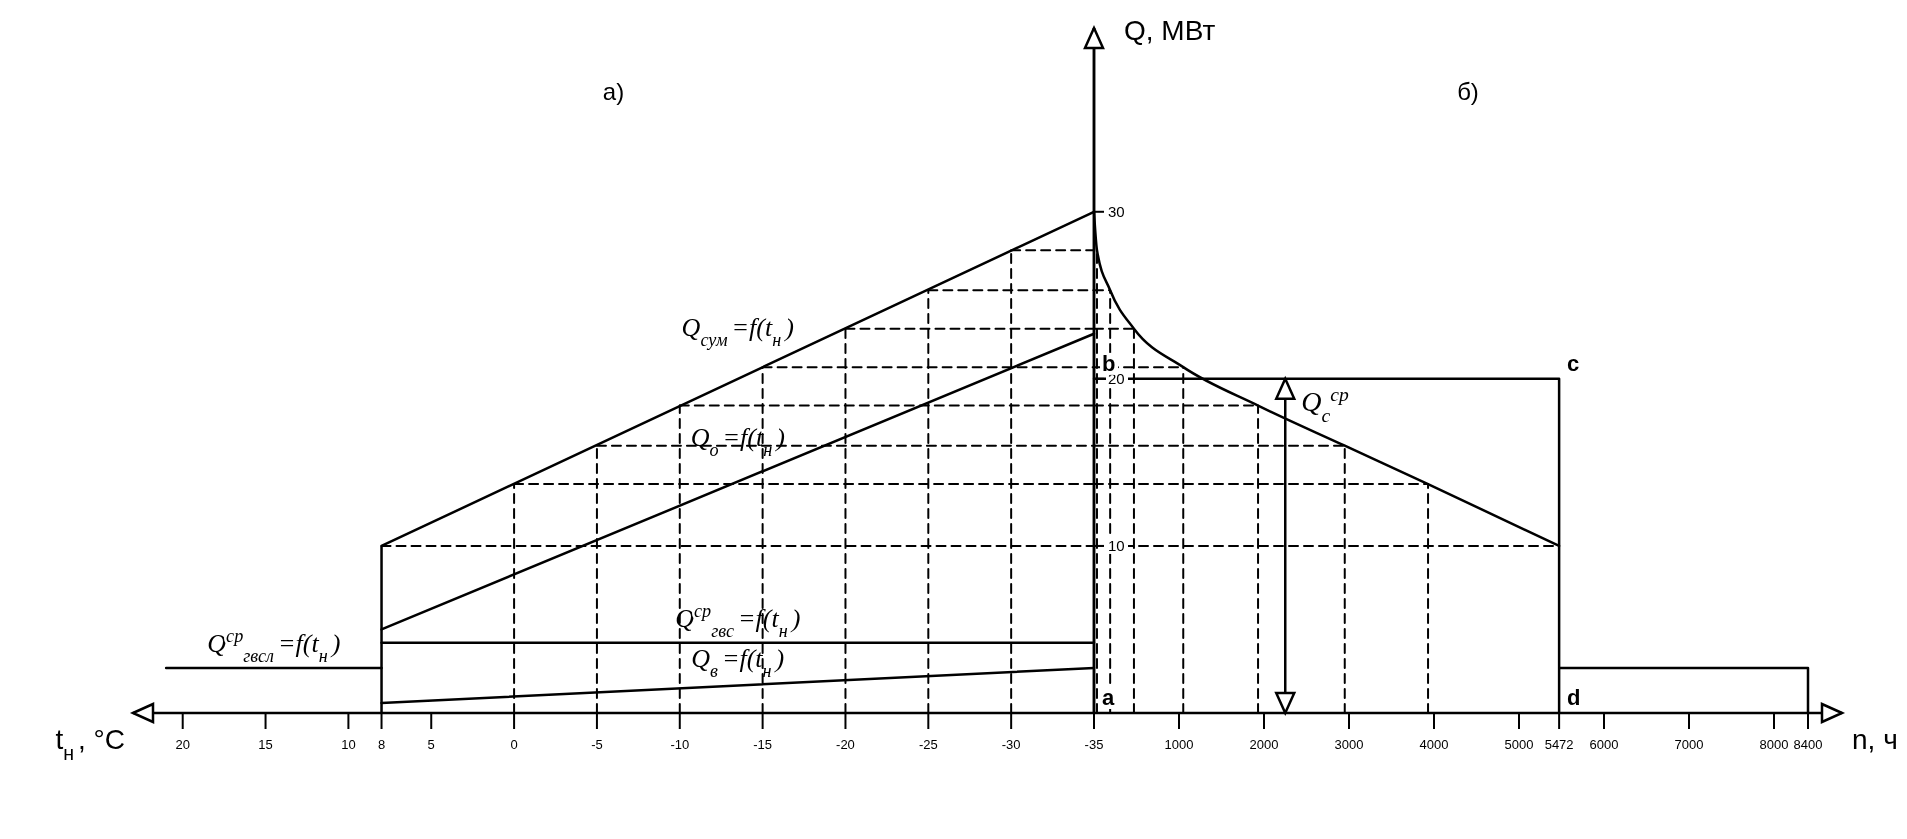  What do you see at coordinates (514, 744) in the screenshot?
I see `x-tick-label: 0` at bounding box center [514, 744].